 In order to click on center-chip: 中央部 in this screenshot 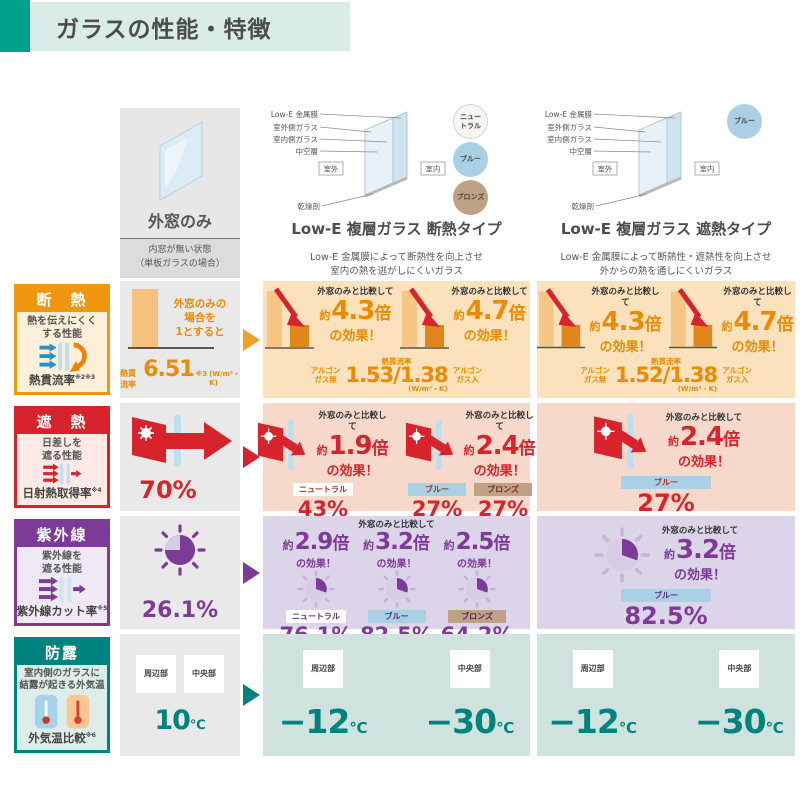, I will do `click(739, 668)`.